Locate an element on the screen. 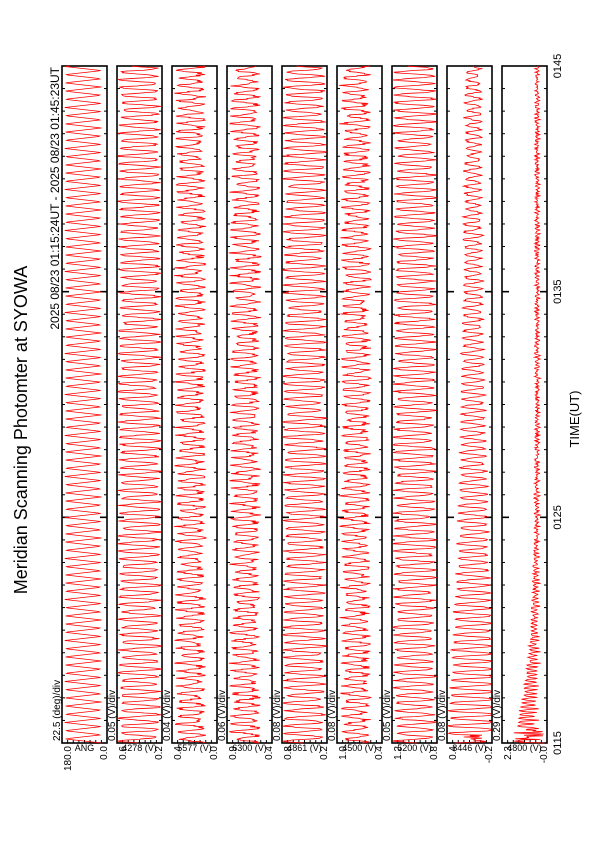  y-tick-label: 1.2 is located at coordinates (398, 753).